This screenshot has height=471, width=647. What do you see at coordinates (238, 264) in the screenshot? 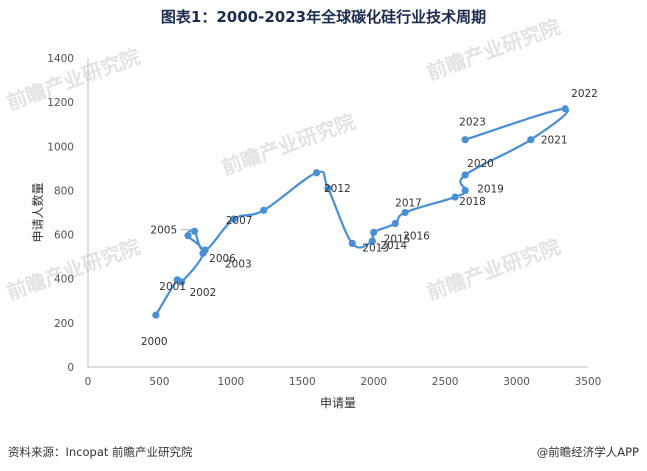
I see `point-label-2003: 2003` at bounding box center [238, 264].